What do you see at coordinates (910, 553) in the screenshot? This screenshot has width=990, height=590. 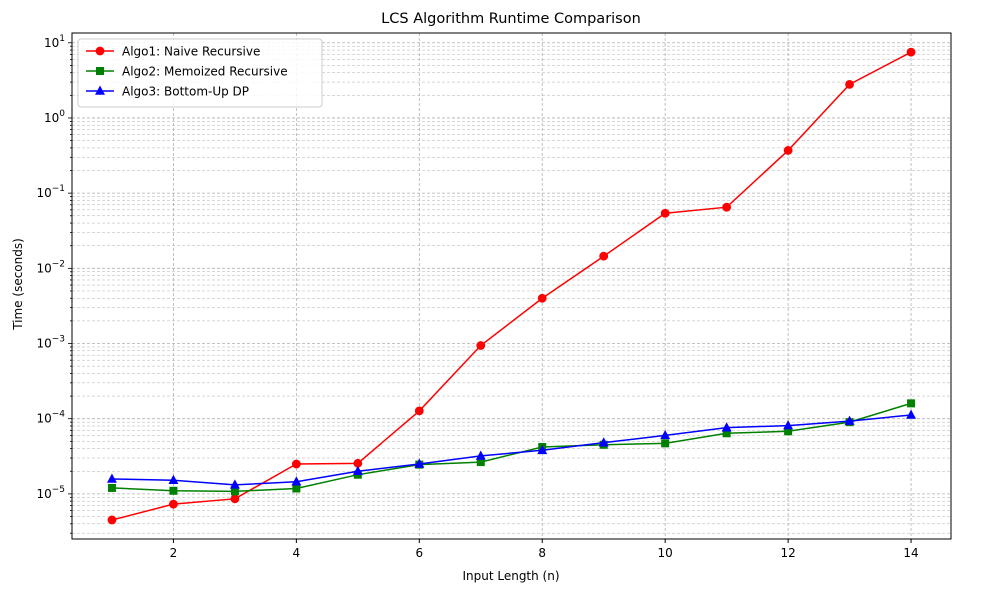 I see `x-tick-label: 14` at bounding box center [910, 553].